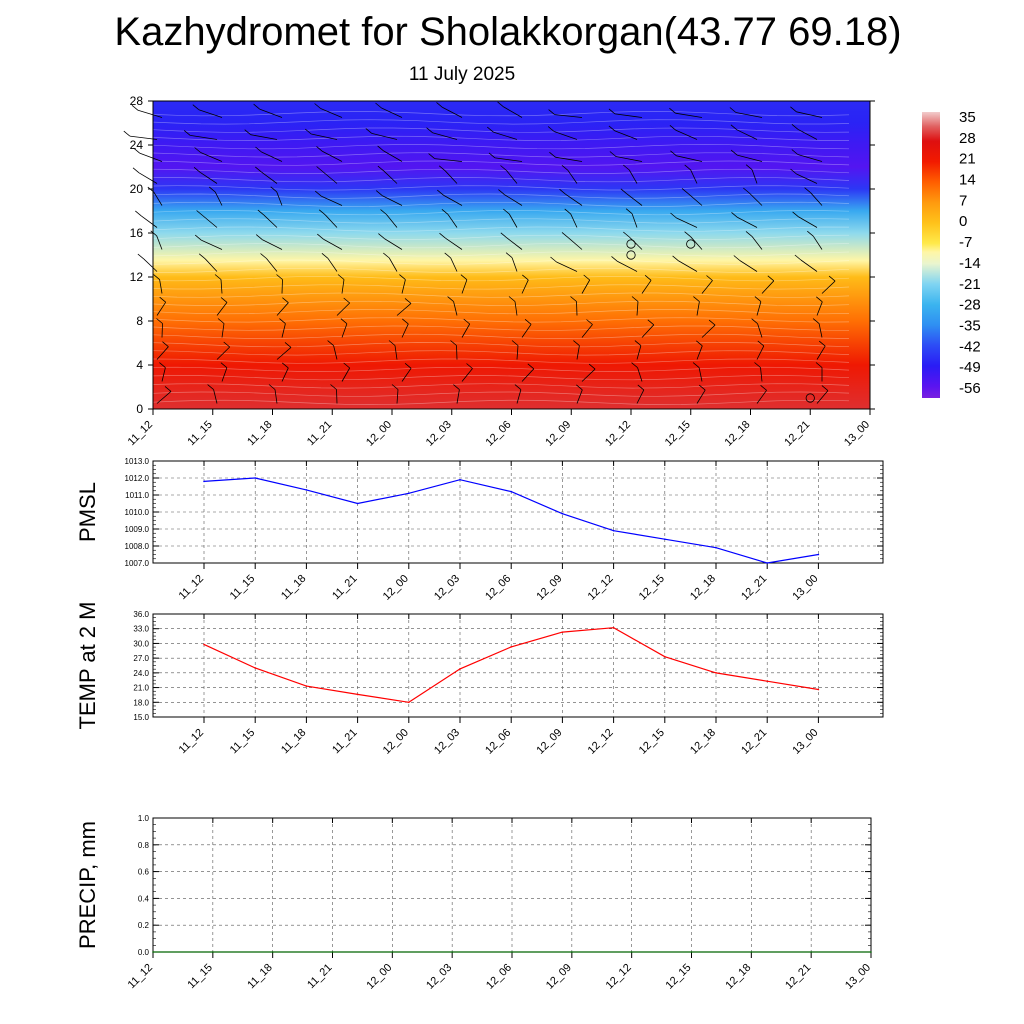 The height and width of the screenshot is (1024, 1024). What do you see at coordinates (396, 588) in the screenshot?
I see `x-tick-label: 12_00` at bounding box center [396, 588].